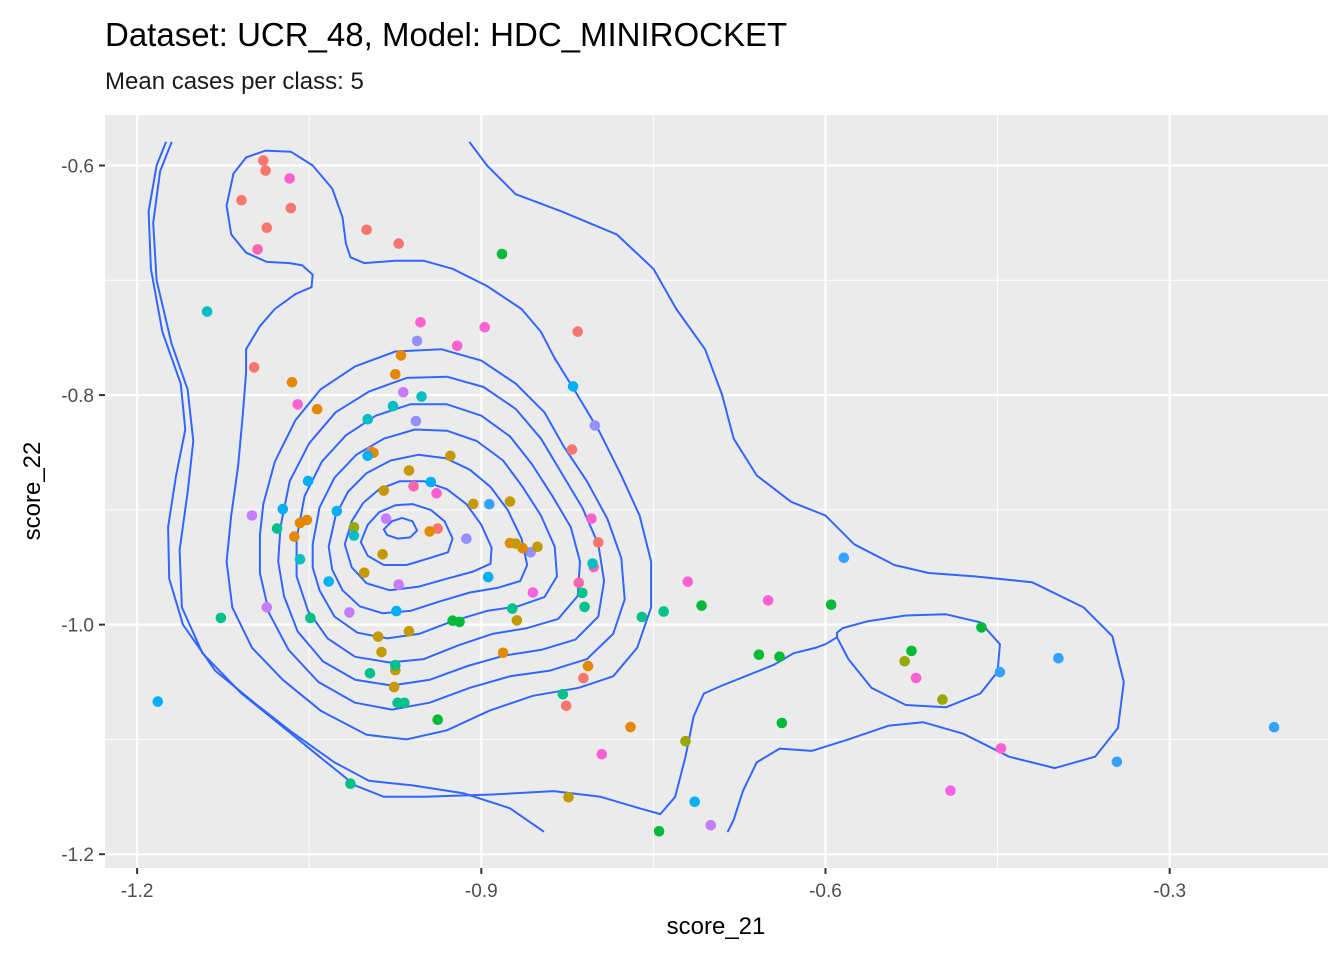 This screenshot has width=1344, height=960. What do you see at coordinates (137, 891) in the screenshot?
I see `x-tick-label: -1.2` at bounding box center [137, 891].